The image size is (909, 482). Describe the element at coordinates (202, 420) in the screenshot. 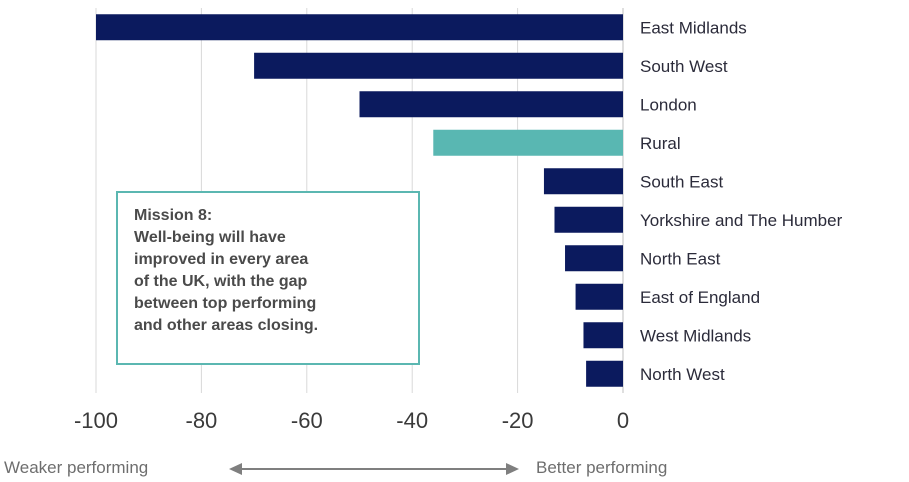

I see `x-tick-label: -80` at that location.